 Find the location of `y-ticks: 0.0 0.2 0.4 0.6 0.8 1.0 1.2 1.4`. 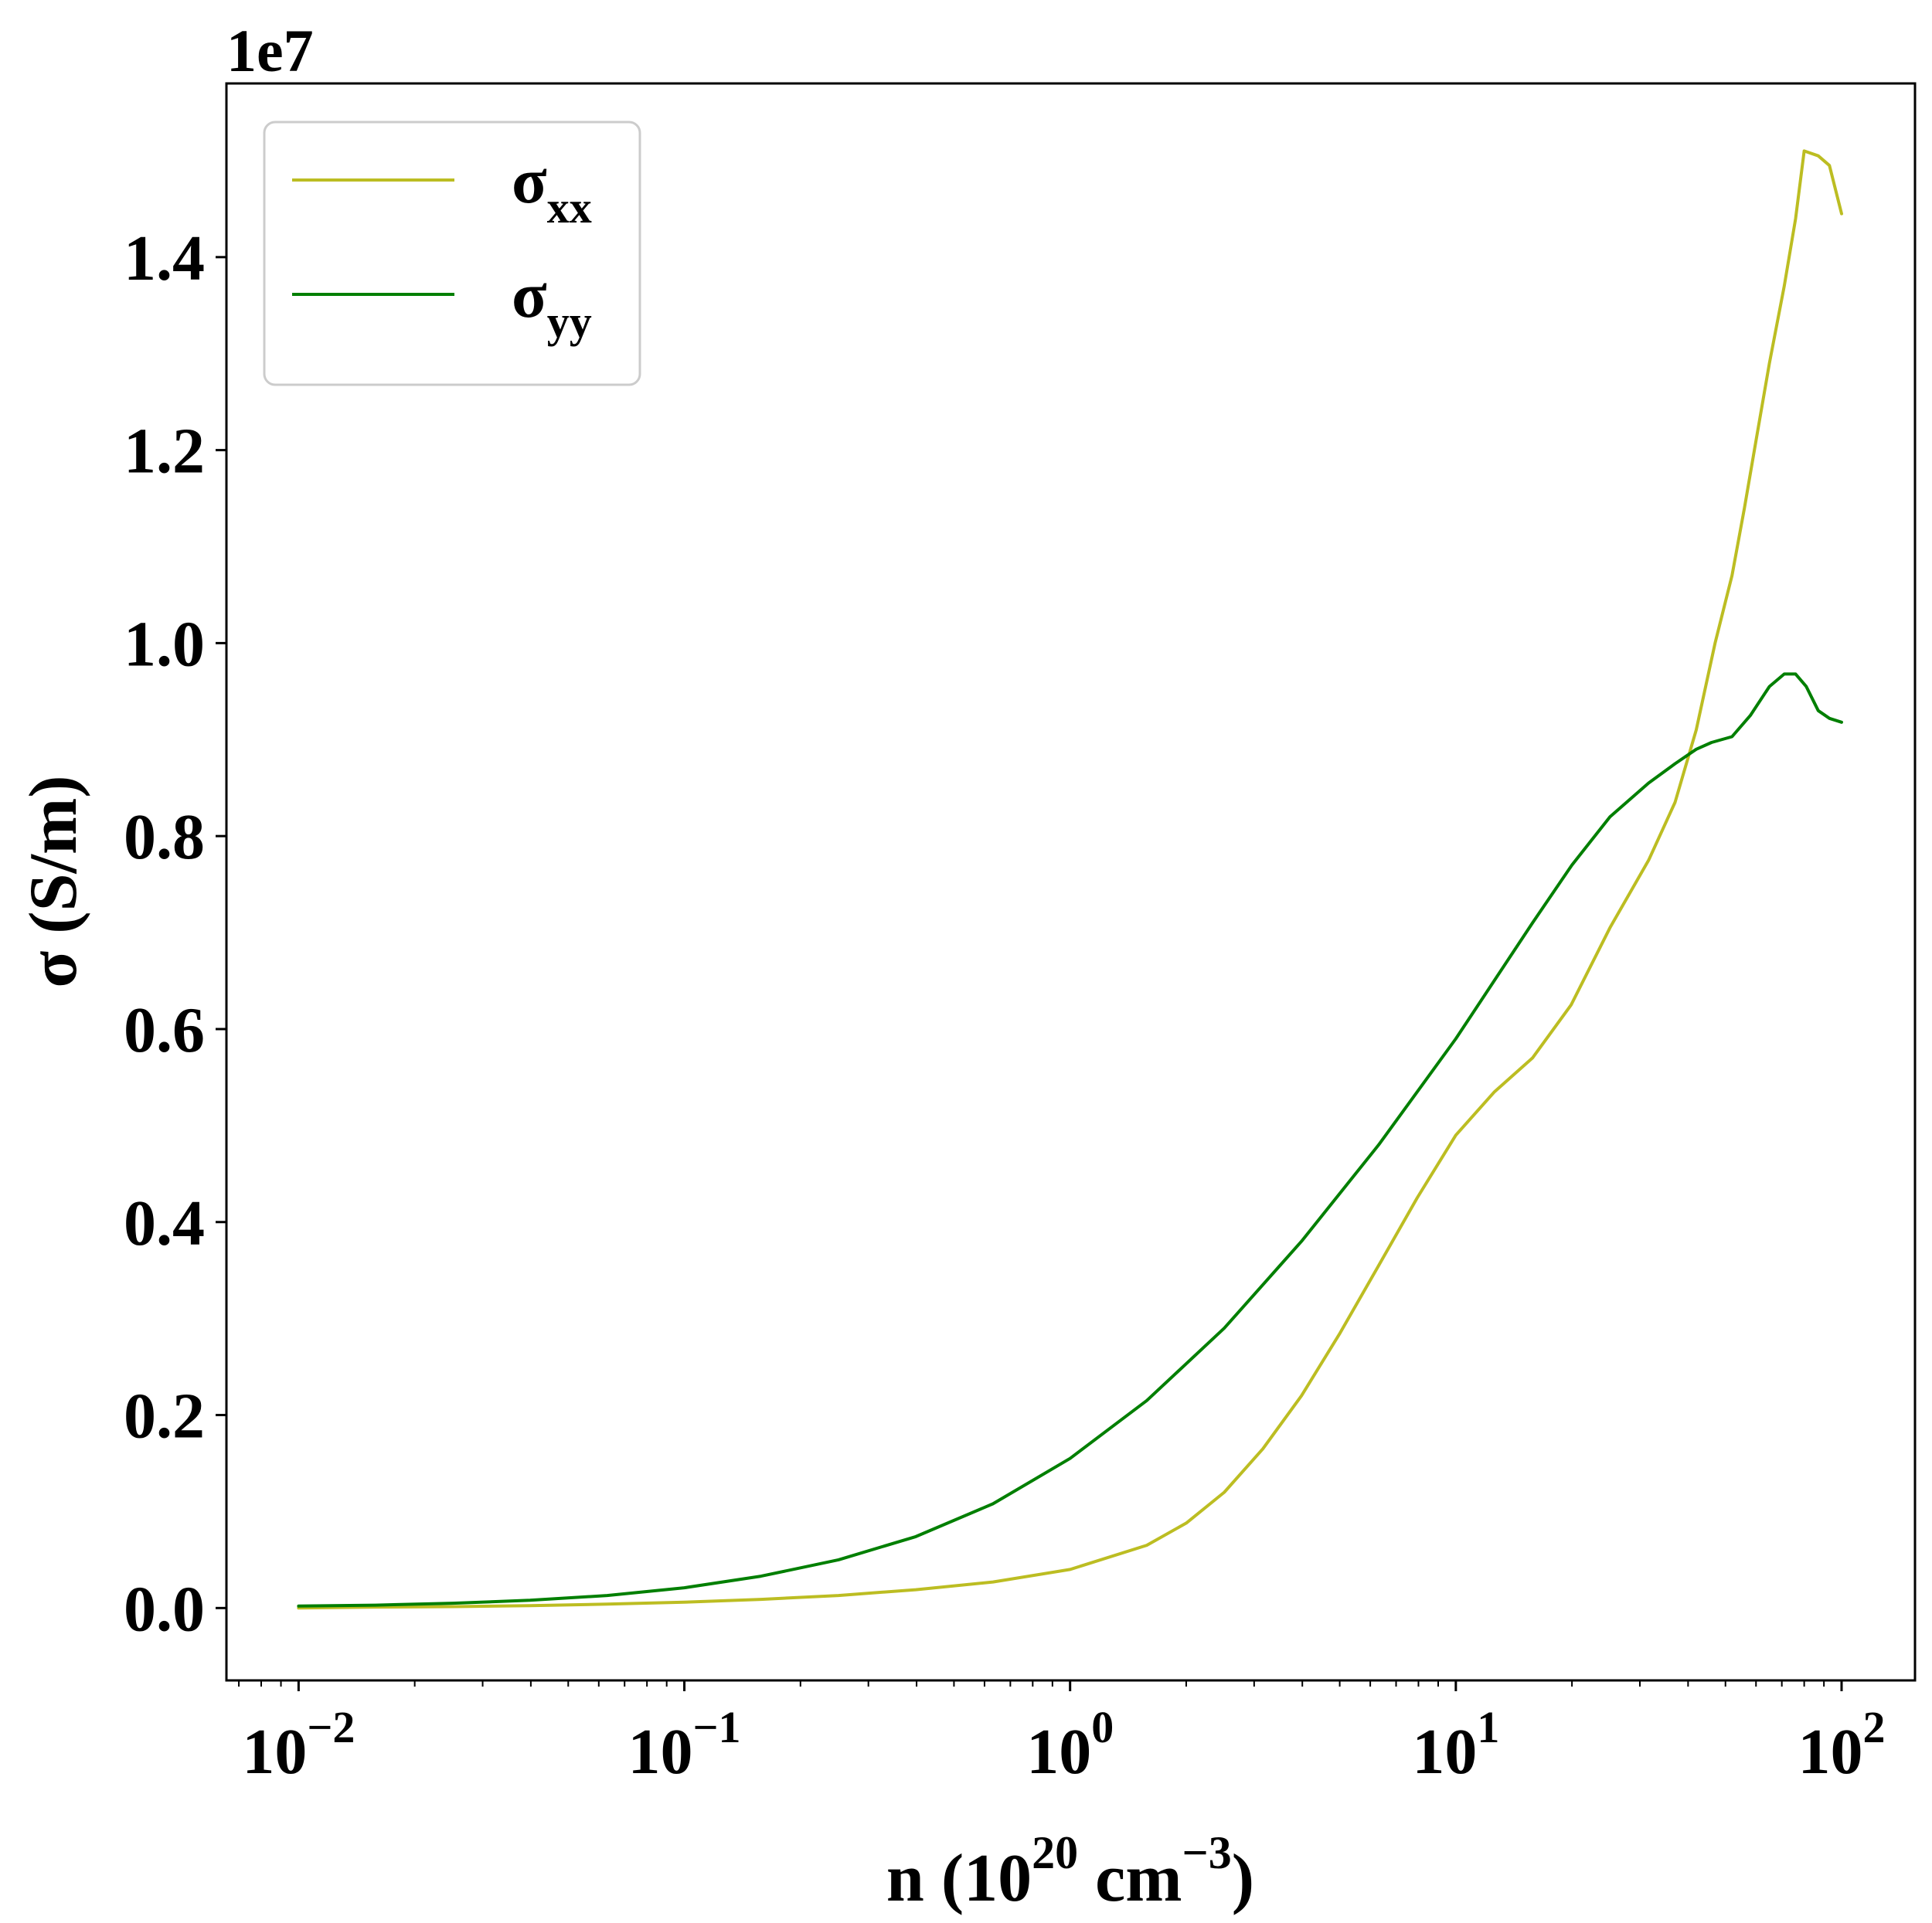

y-ticks: 0.0 0.2 0.4 0.6 0.8 1.0 1.2 1.4 is located at coordinates (175, 934).